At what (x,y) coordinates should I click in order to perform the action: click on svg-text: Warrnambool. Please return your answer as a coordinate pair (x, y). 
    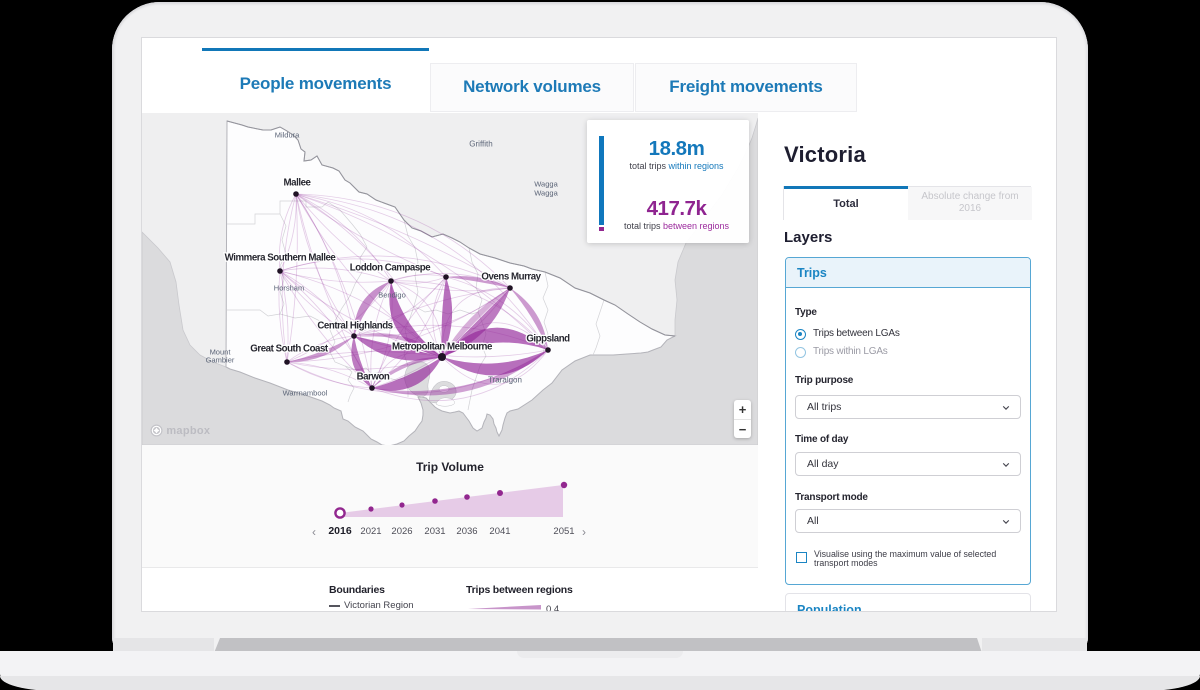
    Looking at the image, I should click on (305, 393).